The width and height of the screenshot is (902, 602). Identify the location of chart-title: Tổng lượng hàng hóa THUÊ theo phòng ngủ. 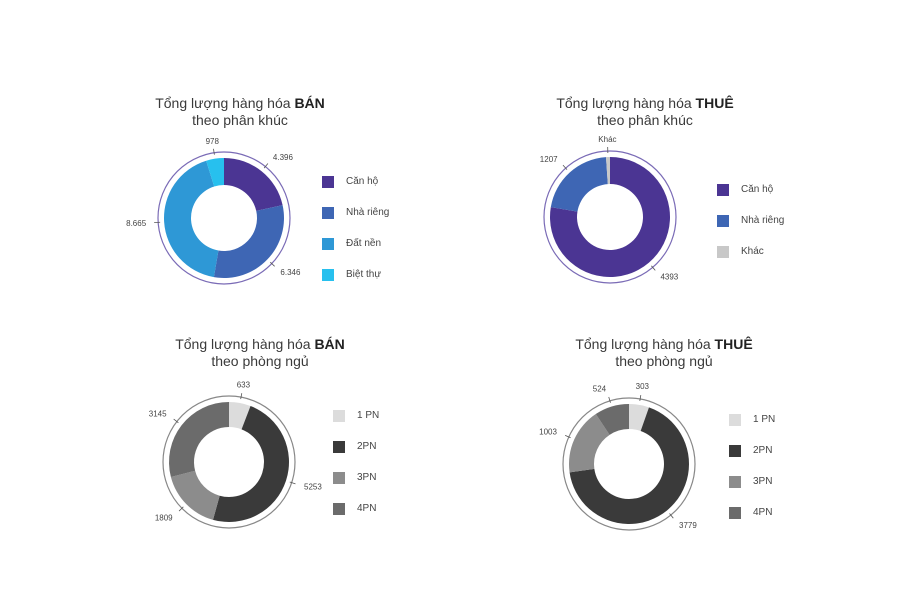
(664, 353).